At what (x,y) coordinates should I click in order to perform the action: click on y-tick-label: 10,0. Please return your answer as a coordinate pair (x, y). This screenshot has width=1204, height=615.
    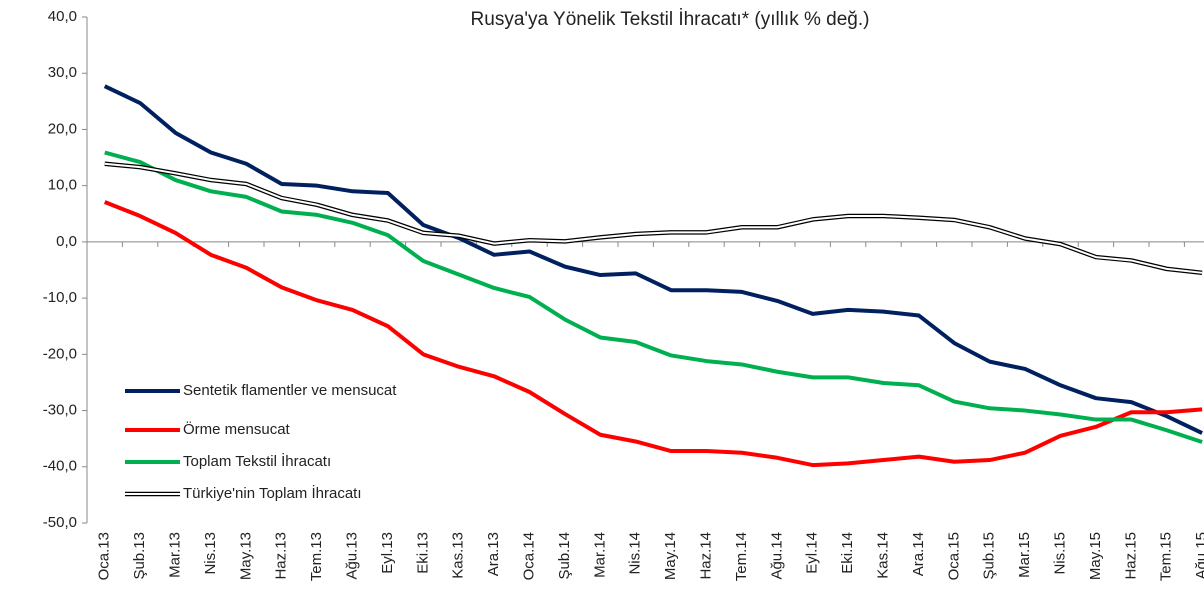
    Looking at the image, I should click on (62, 185).